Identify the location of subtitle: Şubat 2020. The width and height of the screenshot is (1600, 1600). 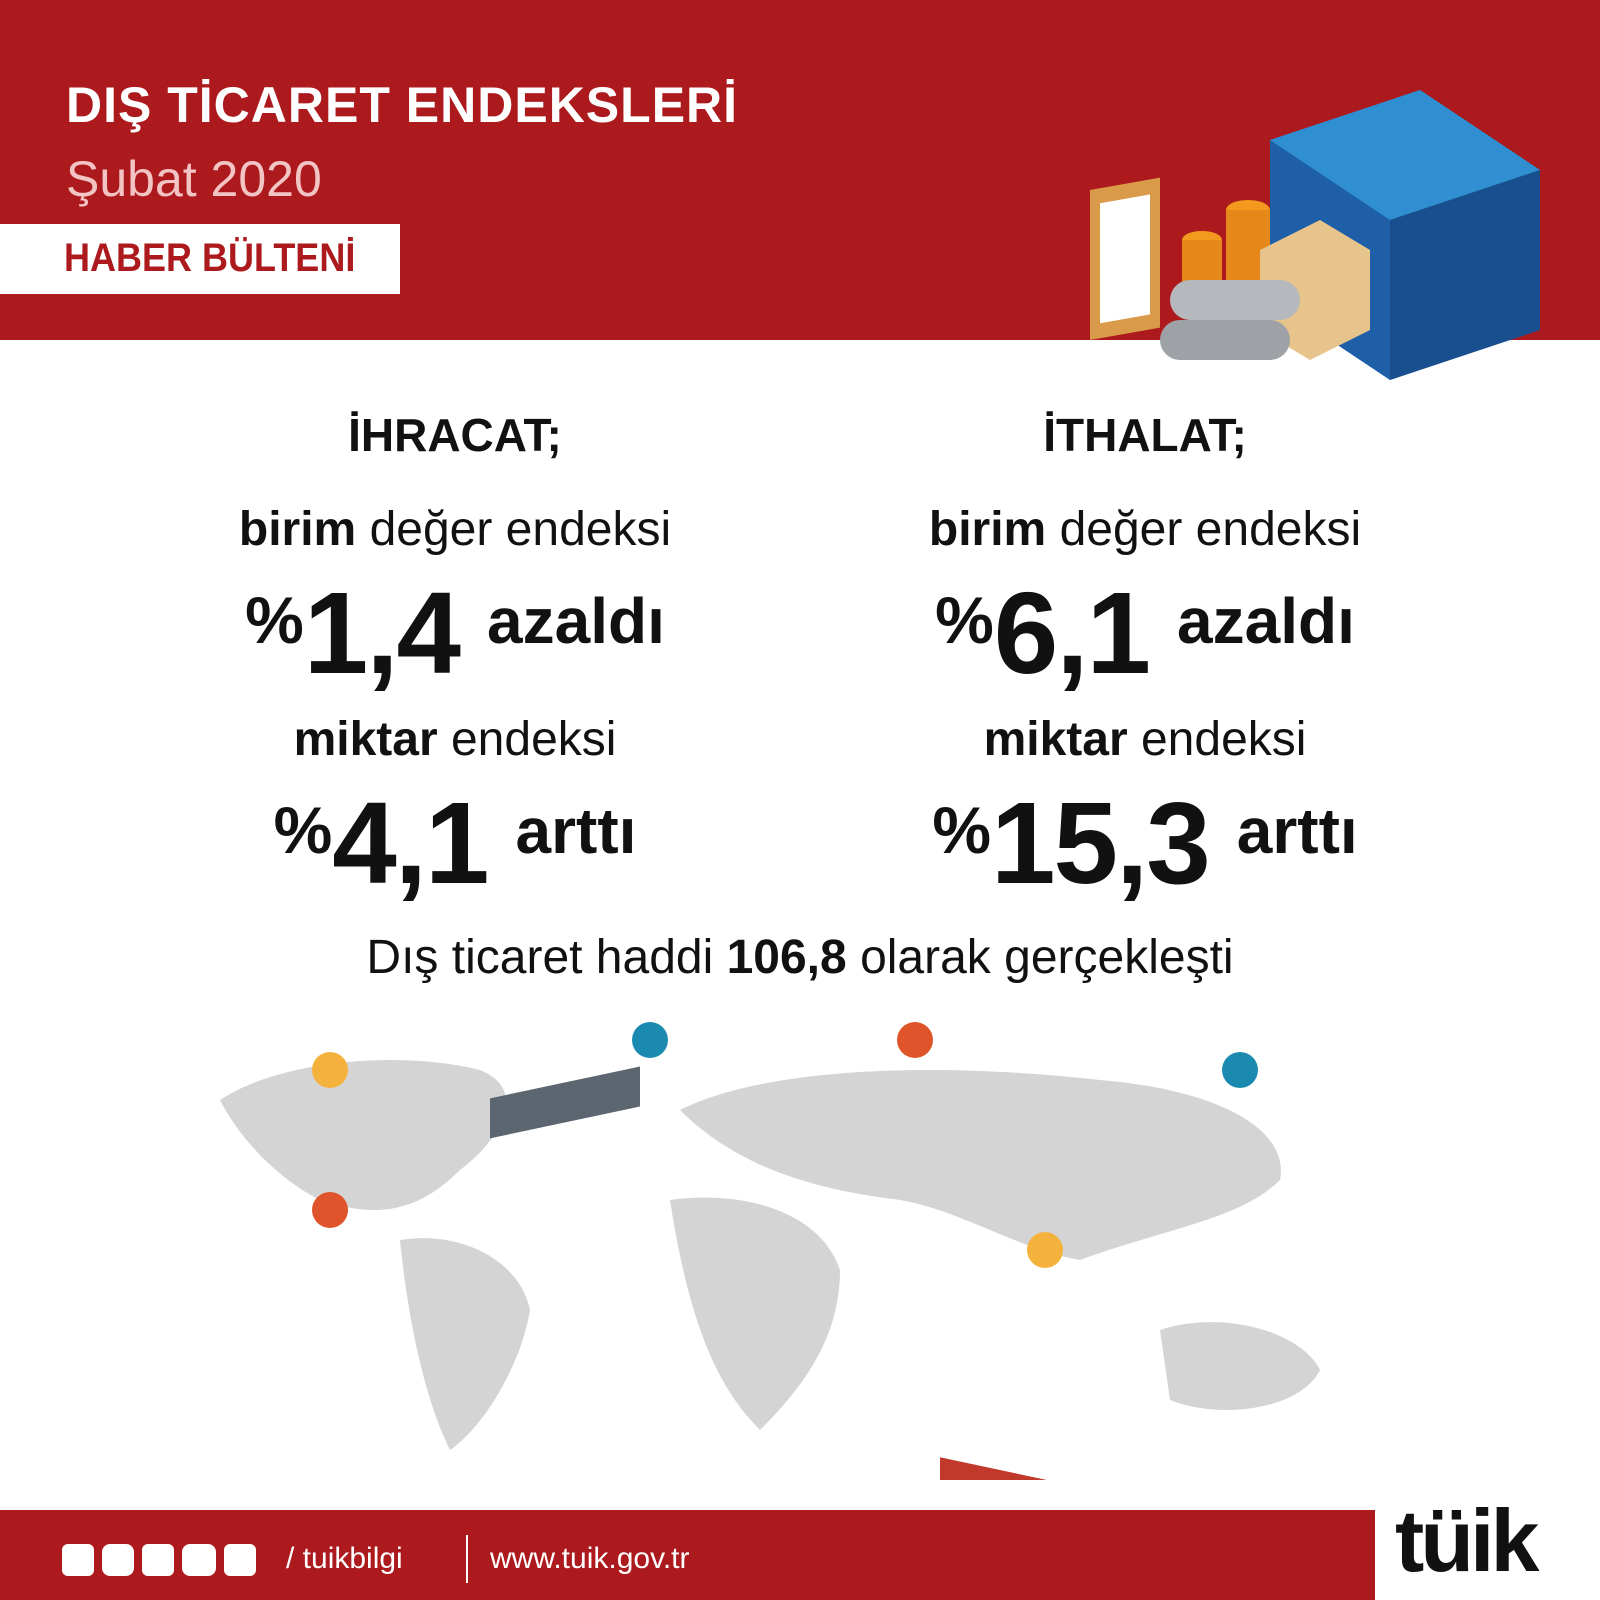
(194, 179).